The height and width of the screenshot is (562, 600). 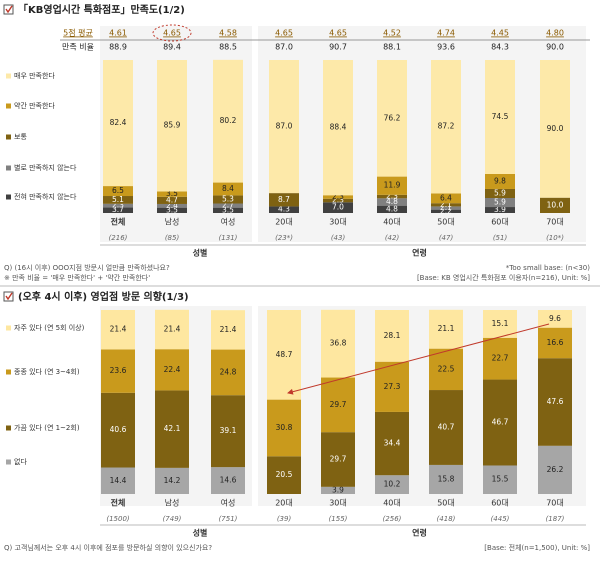 I want to click on summary-value: 4.58, so click(x=228, y=33).